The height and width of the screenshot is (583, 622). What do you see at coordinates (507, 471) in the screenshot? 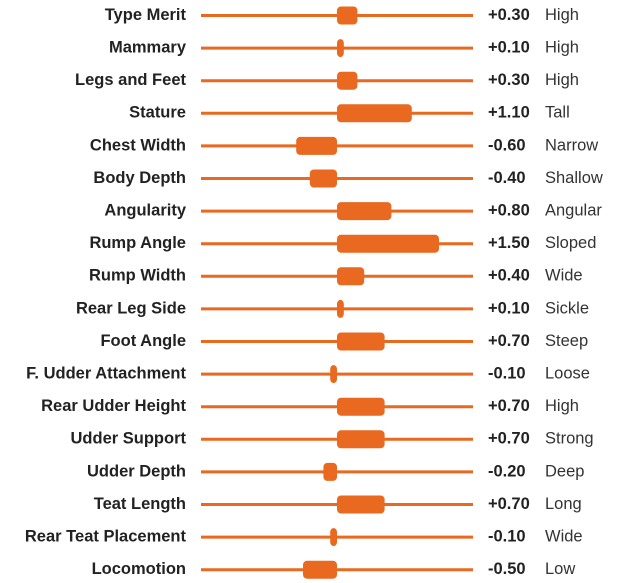
I see `value-label: -0.20` at bounding box center [507, 471].